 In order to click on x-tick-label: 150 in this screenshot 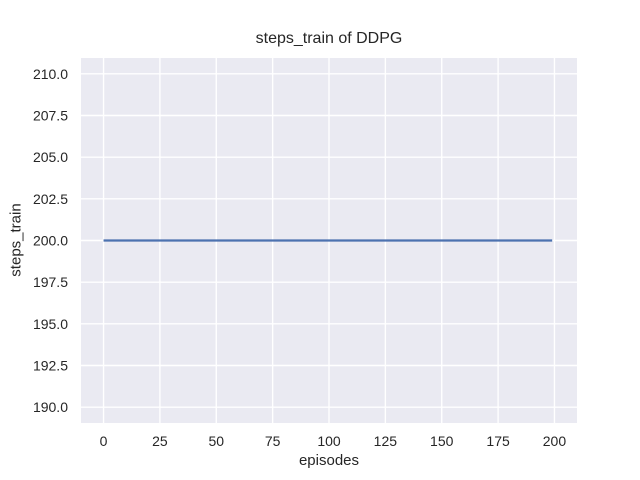, I will do `click(442, 441)`.